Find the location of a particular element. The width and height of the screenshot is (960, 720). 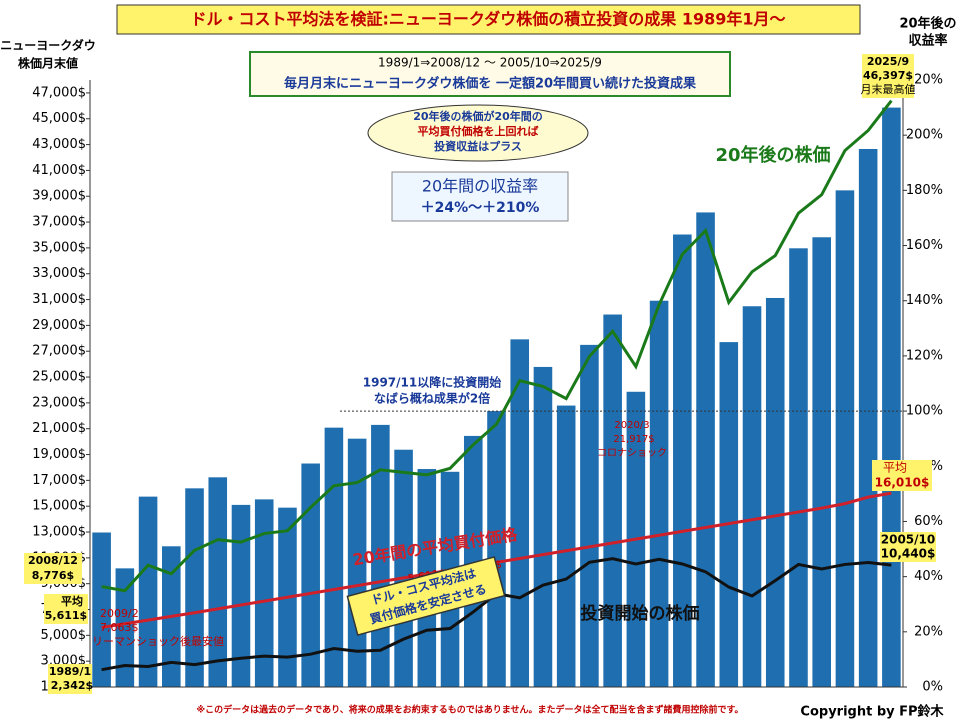

title-box is located at coordinates (488, 19).